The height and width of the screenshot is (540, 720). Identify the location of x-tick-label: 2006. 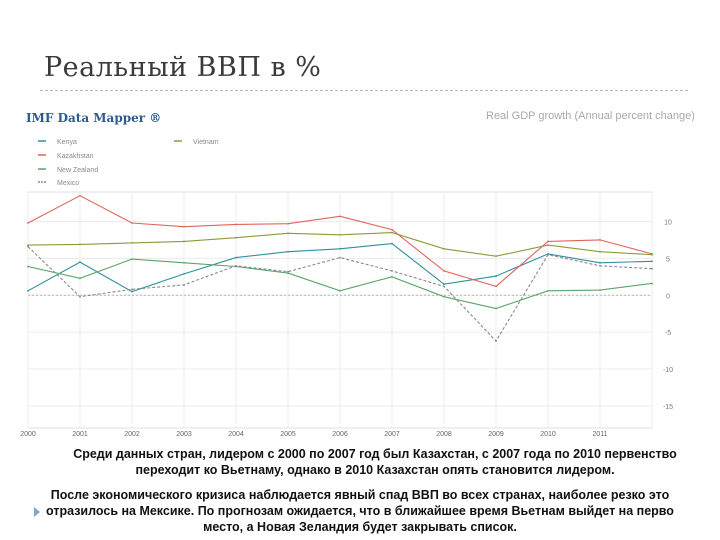
(340, 434).